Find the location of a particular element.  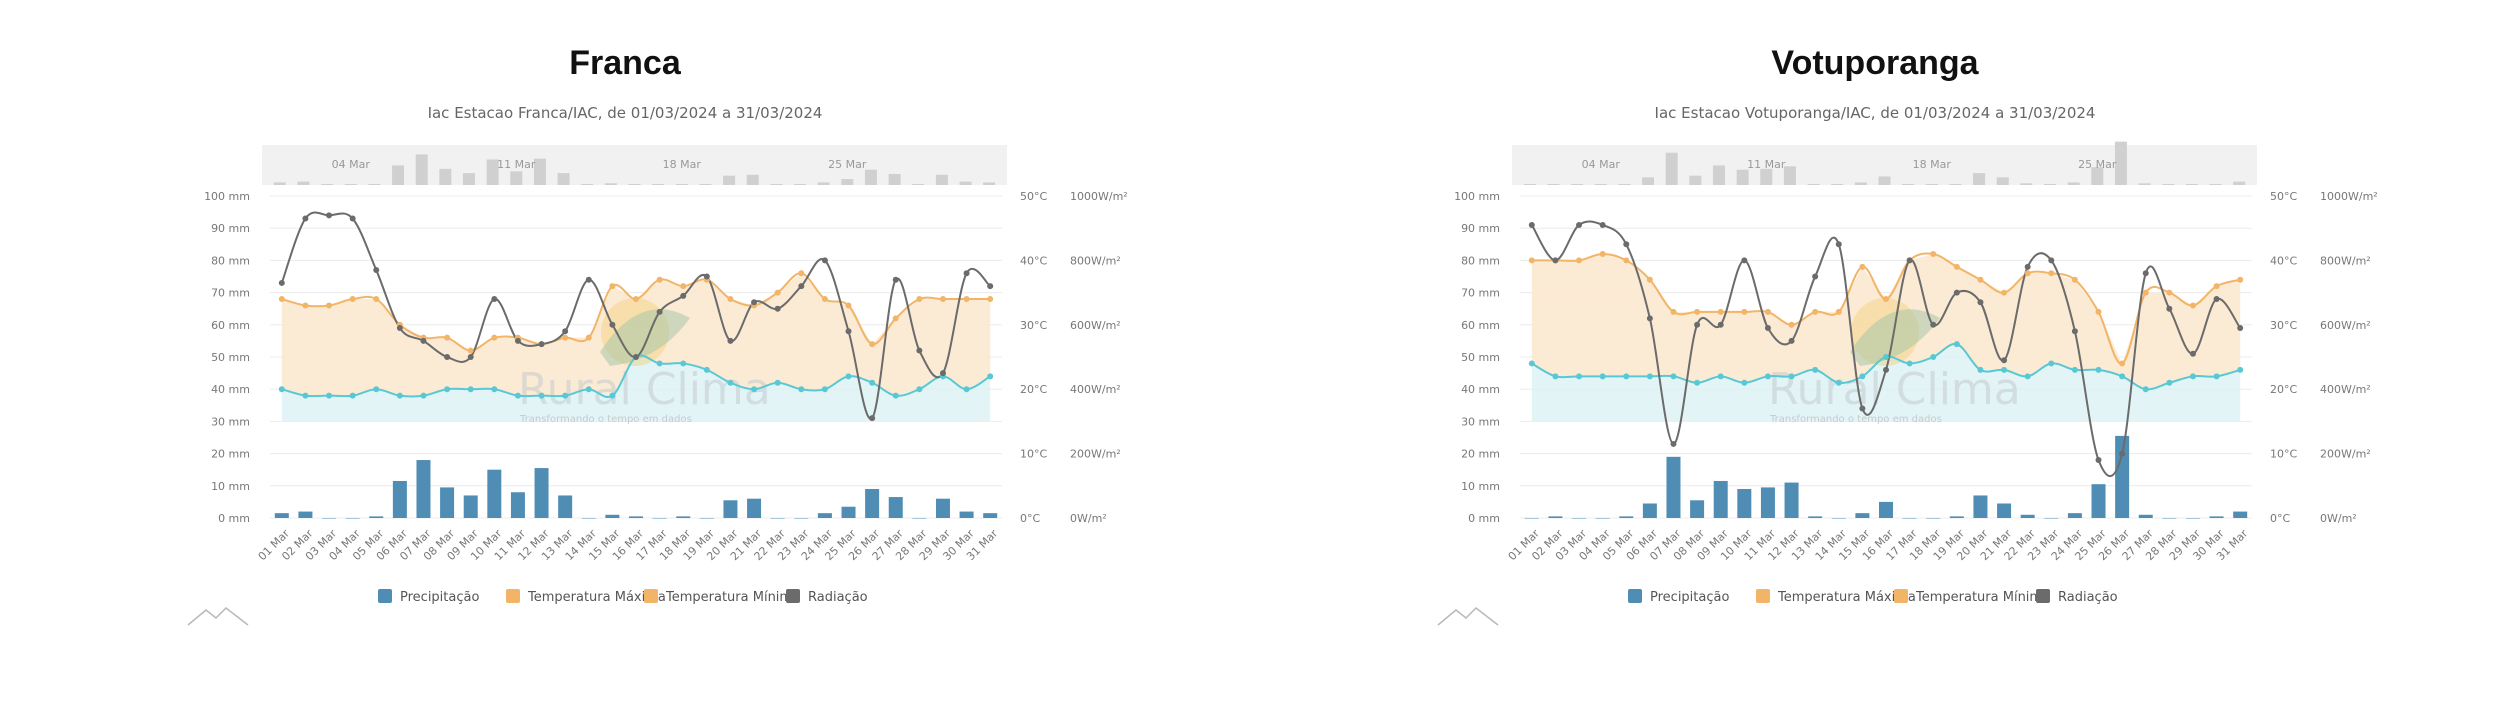

navigator-label: 25 Mar is located at coordinates (2097, 164).